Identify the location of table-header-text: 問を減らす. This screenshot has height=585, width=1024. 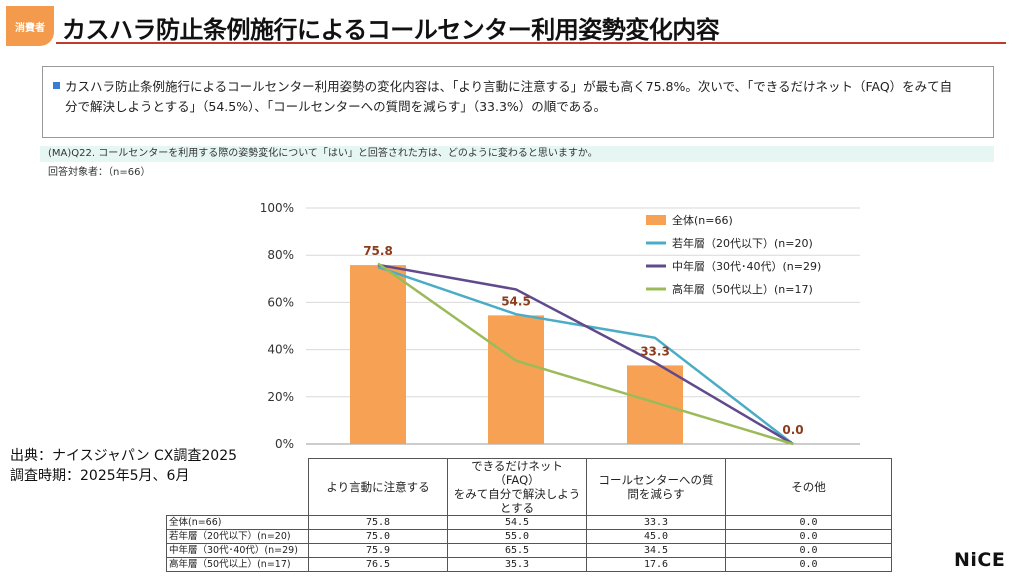
(656, 494).